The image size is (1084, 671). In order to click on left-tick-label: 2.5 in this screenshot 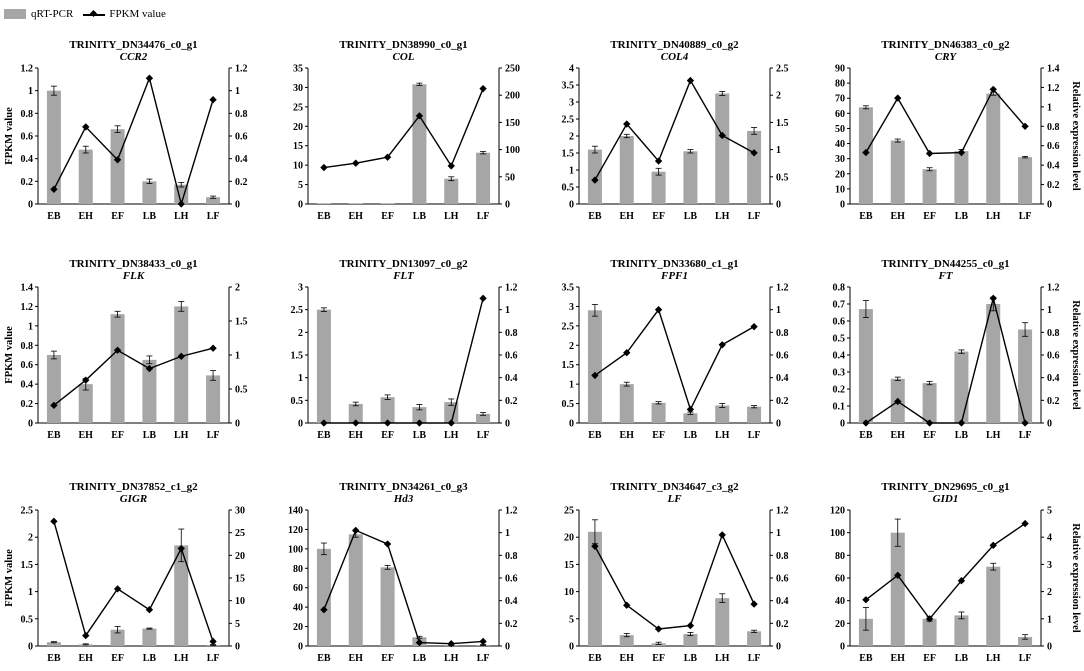, I will do `click(568, 326)`.